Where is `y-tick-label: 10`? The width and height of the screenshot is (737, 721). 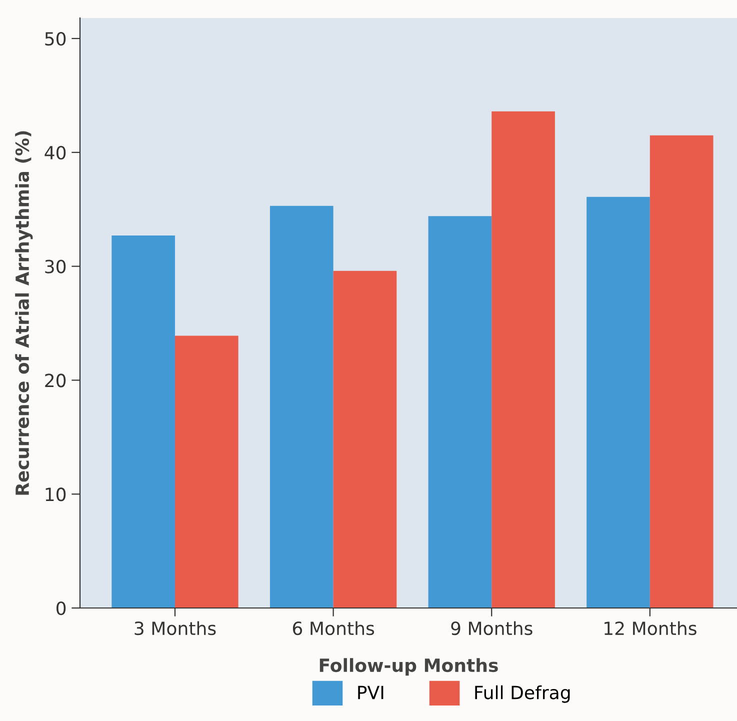
y-tick-label: 10 is located at coordinates (56, 495).